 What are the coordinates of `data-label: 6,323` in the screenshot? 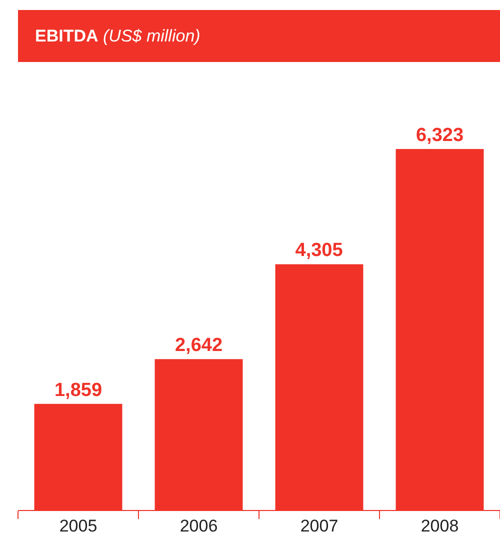 It's located at (440, 135).